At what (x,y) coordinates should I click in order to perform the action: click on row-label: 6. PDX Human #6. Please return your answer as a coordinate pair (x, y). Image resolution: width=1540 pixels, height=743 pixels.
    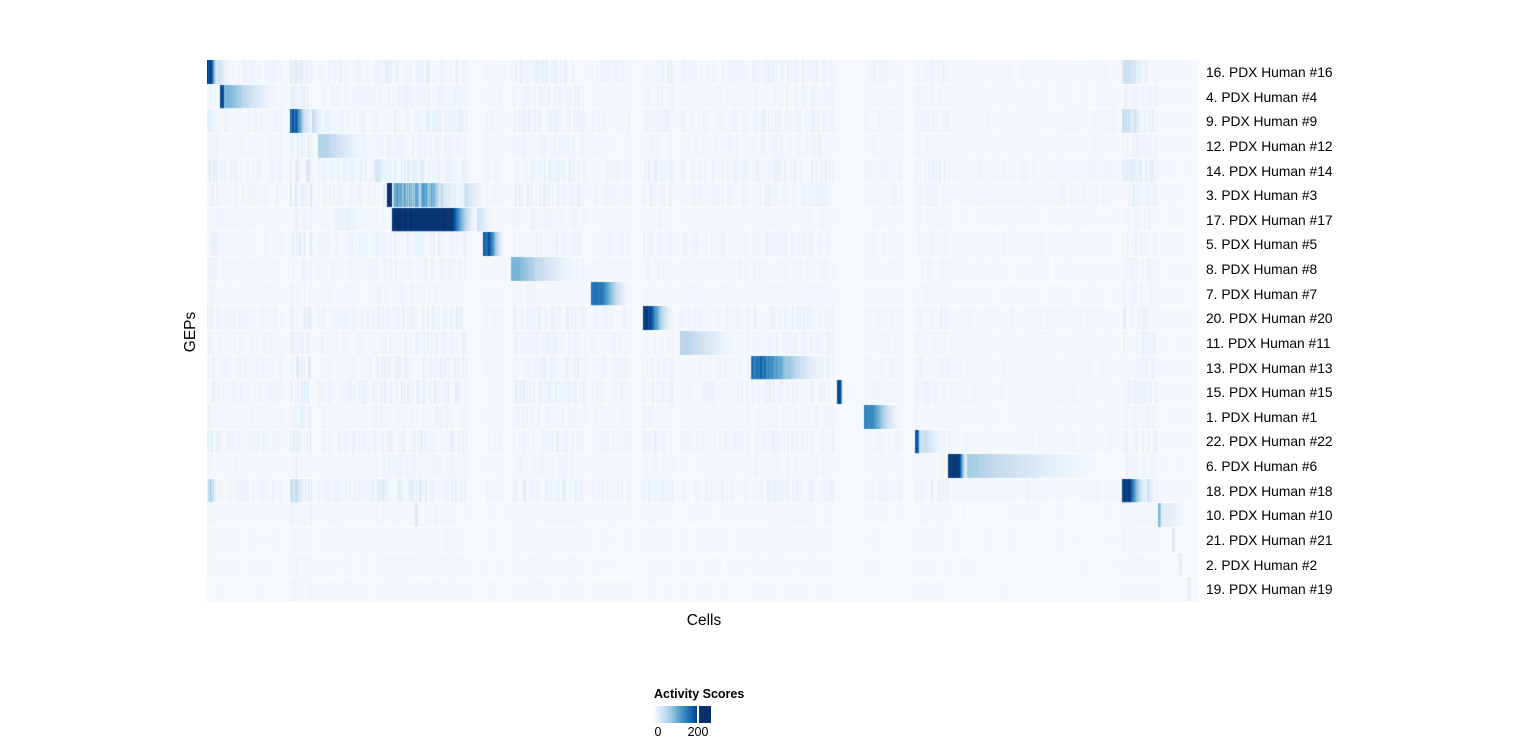
    Looking at the image, I should click on (1262, 466).